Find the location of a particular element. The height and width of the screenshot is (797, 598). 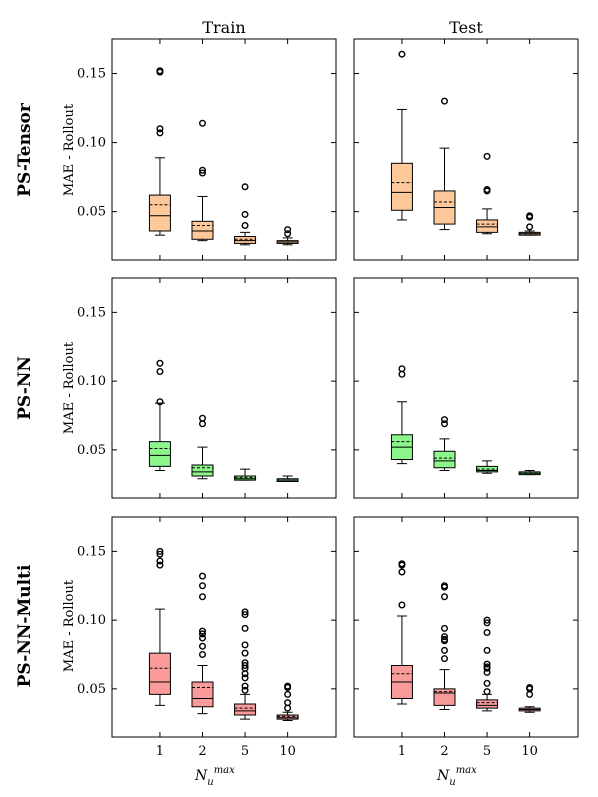

panel-ps-nn-multi-test: 1 2 5 10 is located at coordinates (466, 637).